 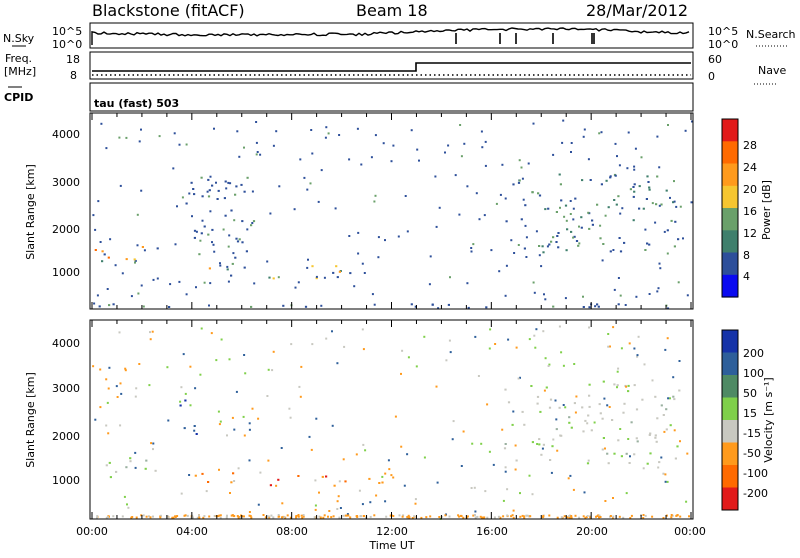 What do you see at coordinates (73, 75) in the screenshot?
I see `freq-tick-8: 8` at bounding box center [73, 75].